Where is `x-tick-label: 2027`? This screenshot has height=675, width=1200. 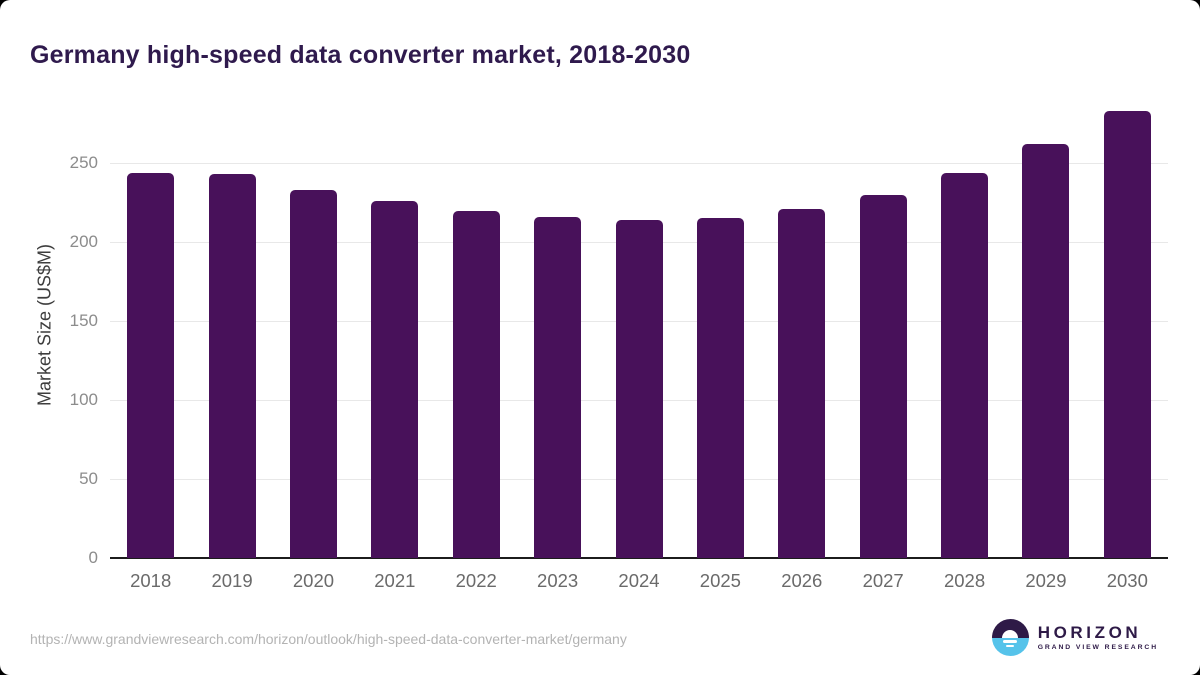 x-tick-label: 2027 is located at coordinates (883, 580).